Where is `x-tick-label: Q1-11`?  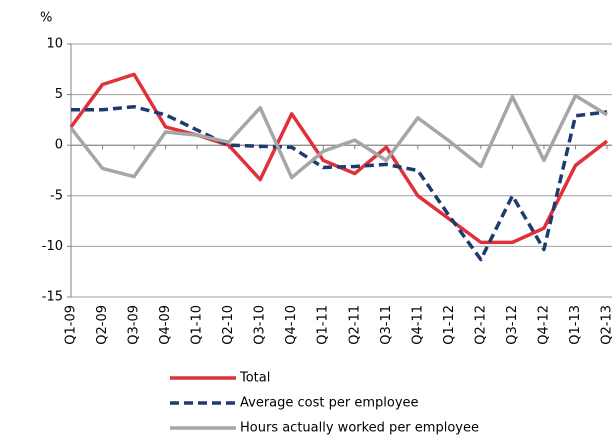
x-tick-label: Q1-11 is located at coordinates (323, 325).